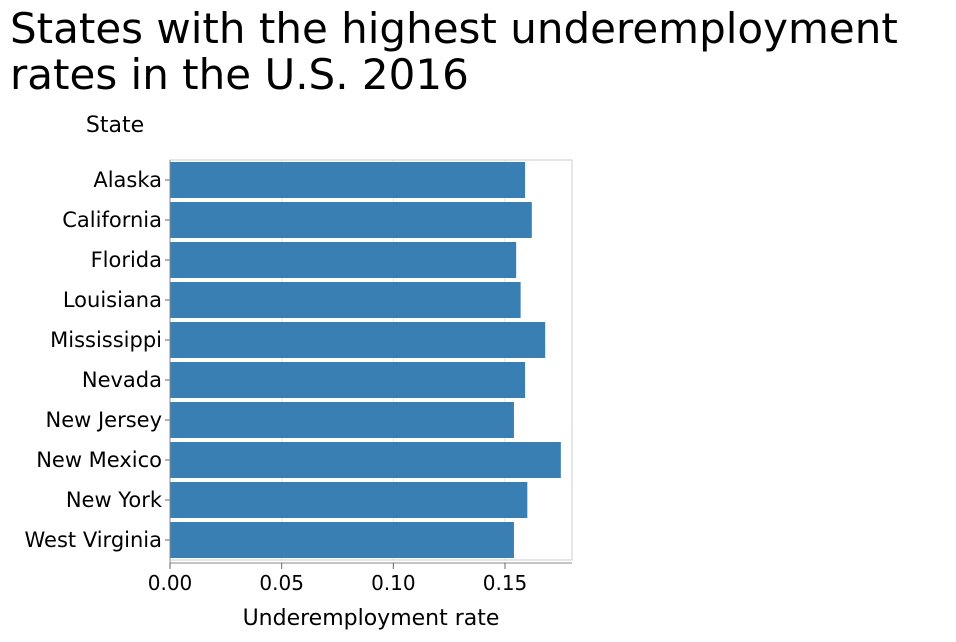  I want to click on x-tick-label: 0.10, so click(393, 583).